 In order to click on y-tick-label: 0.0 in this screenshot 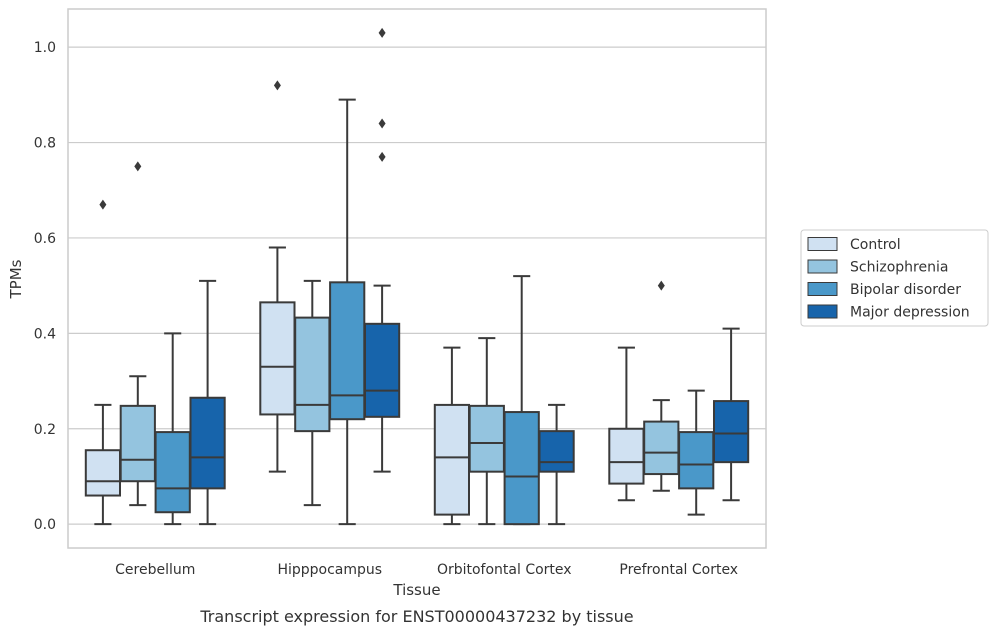, I will do `click(45, 525)`.